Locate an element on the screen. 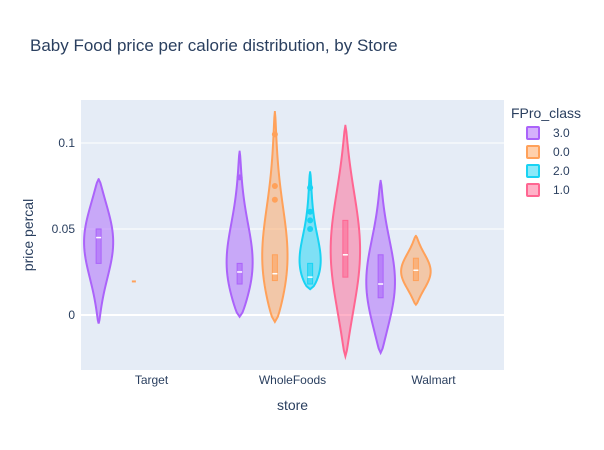  legend-title: FPro_class is located at coordinates (546, 113).